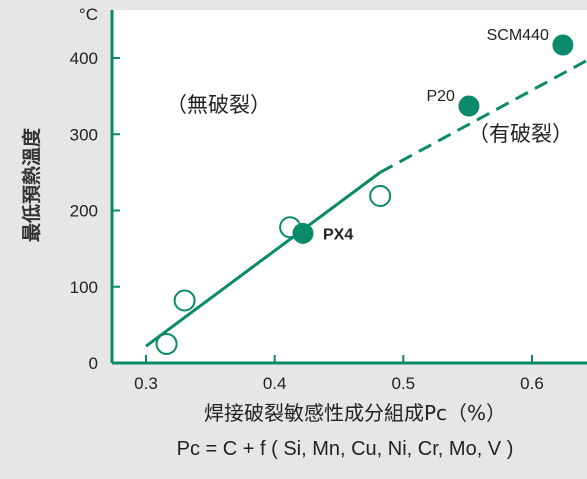 The height and width of the screenshot is (479, 587). Describe the element at coordinates (88, 14) in the screenshot. I see `y-unit: °C` at that location.